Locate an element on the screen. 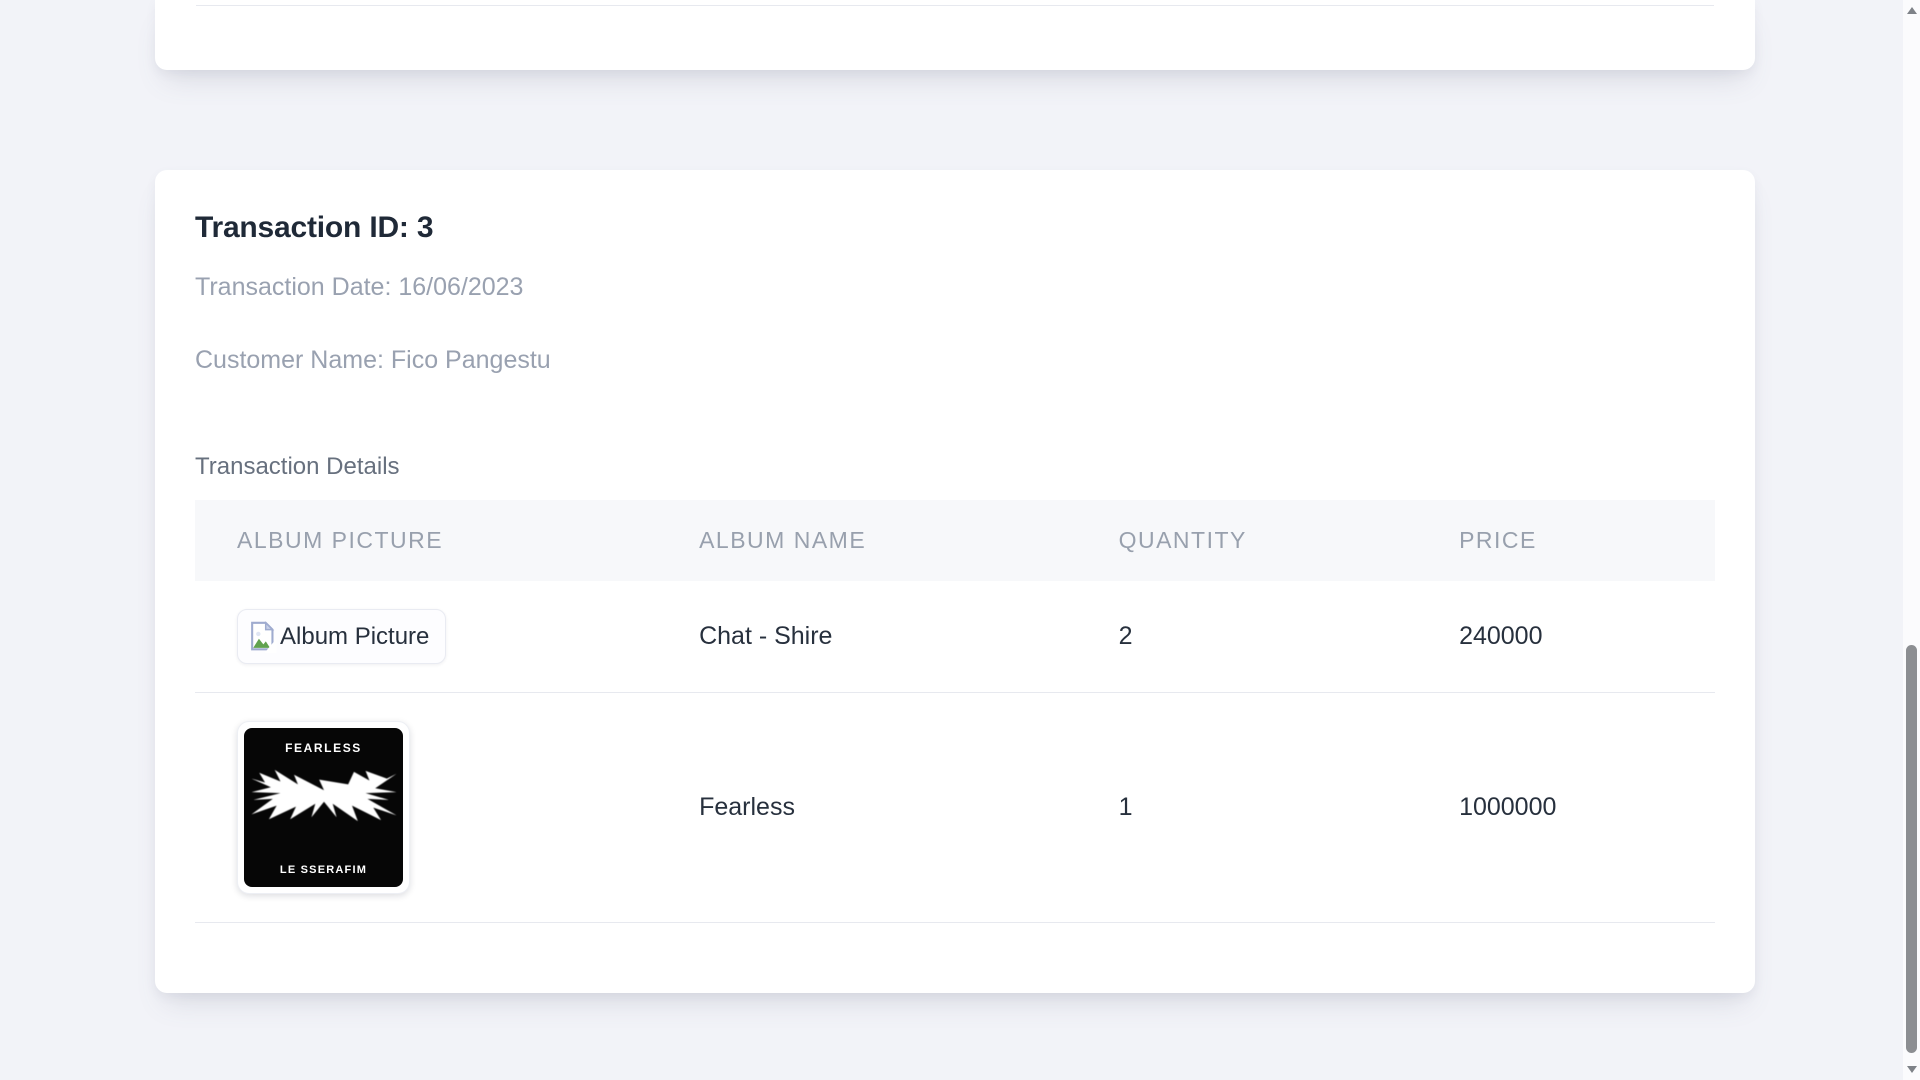 This screenshot has height=1080, width=1920. previous-transaction-card-partial is located at coordinates (955, 35).